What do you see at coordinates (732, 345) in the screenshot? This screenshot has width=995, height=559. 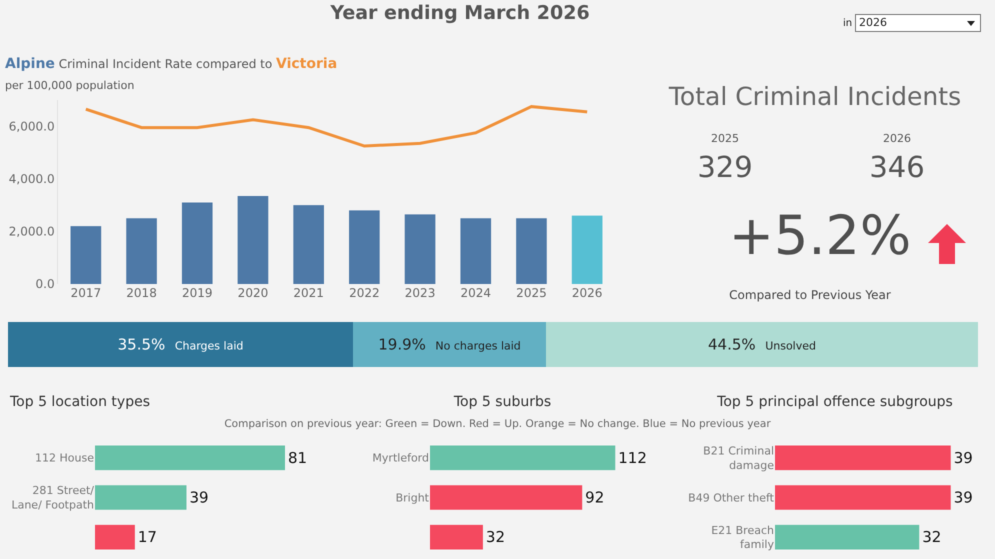 I see `data-label: 44.5%` at bounding box center [732, 345].